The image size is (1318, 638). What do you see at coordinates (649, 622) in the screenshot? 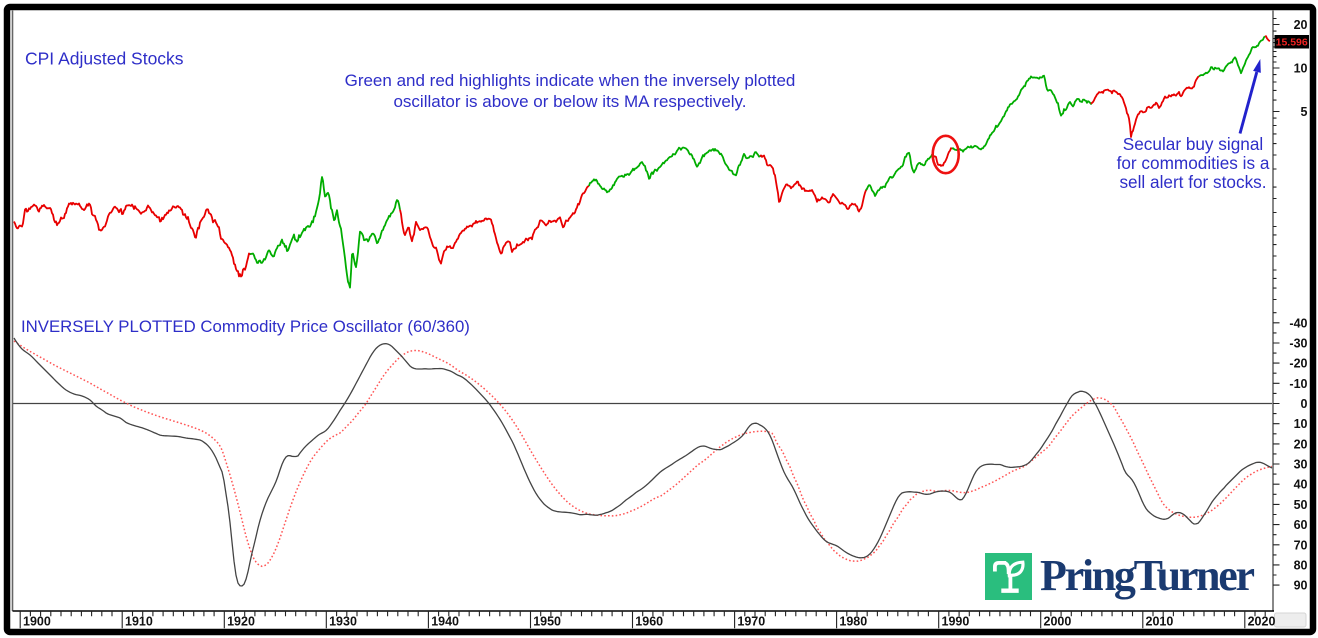
I see `svg-text: 1960` at bounding box center [649, 622].